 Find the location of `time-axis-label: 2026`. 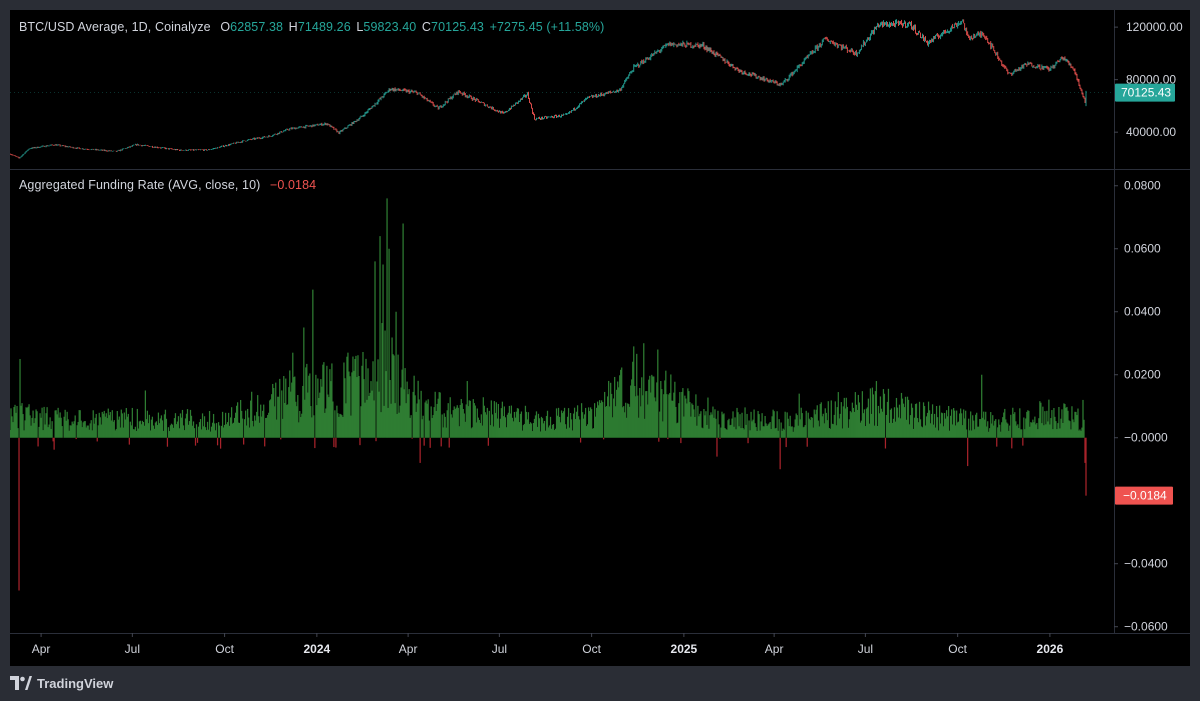

time-axis-label: 2026 is located at coordinates (1050, 649).